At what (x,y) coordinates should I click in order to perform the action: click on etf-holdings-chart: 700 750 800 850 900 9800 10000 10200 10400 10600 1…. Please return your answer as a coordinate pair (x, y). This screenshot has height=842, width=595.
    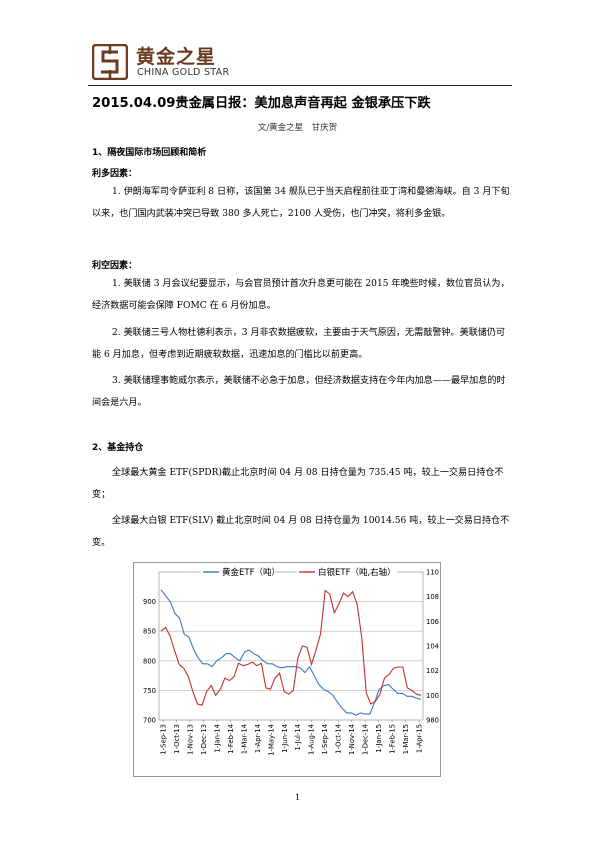
    Looking at the image, I should click on (291, 661).